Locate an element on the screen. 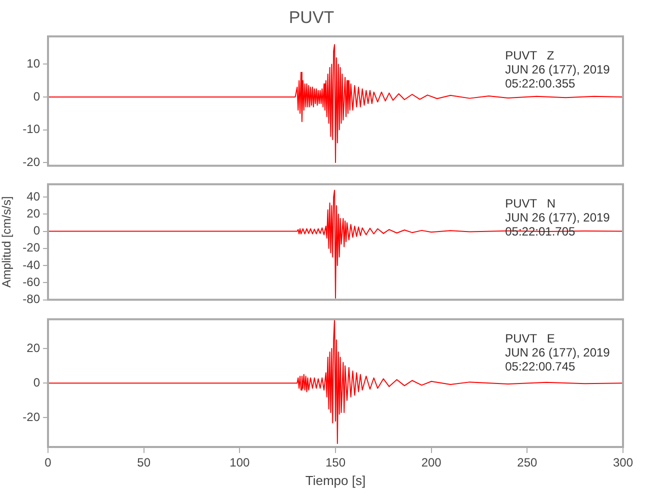 Image resolution: width=650 pixels, height=500 pixels. chart-title: PUVT is located at coordinates (311, 17).